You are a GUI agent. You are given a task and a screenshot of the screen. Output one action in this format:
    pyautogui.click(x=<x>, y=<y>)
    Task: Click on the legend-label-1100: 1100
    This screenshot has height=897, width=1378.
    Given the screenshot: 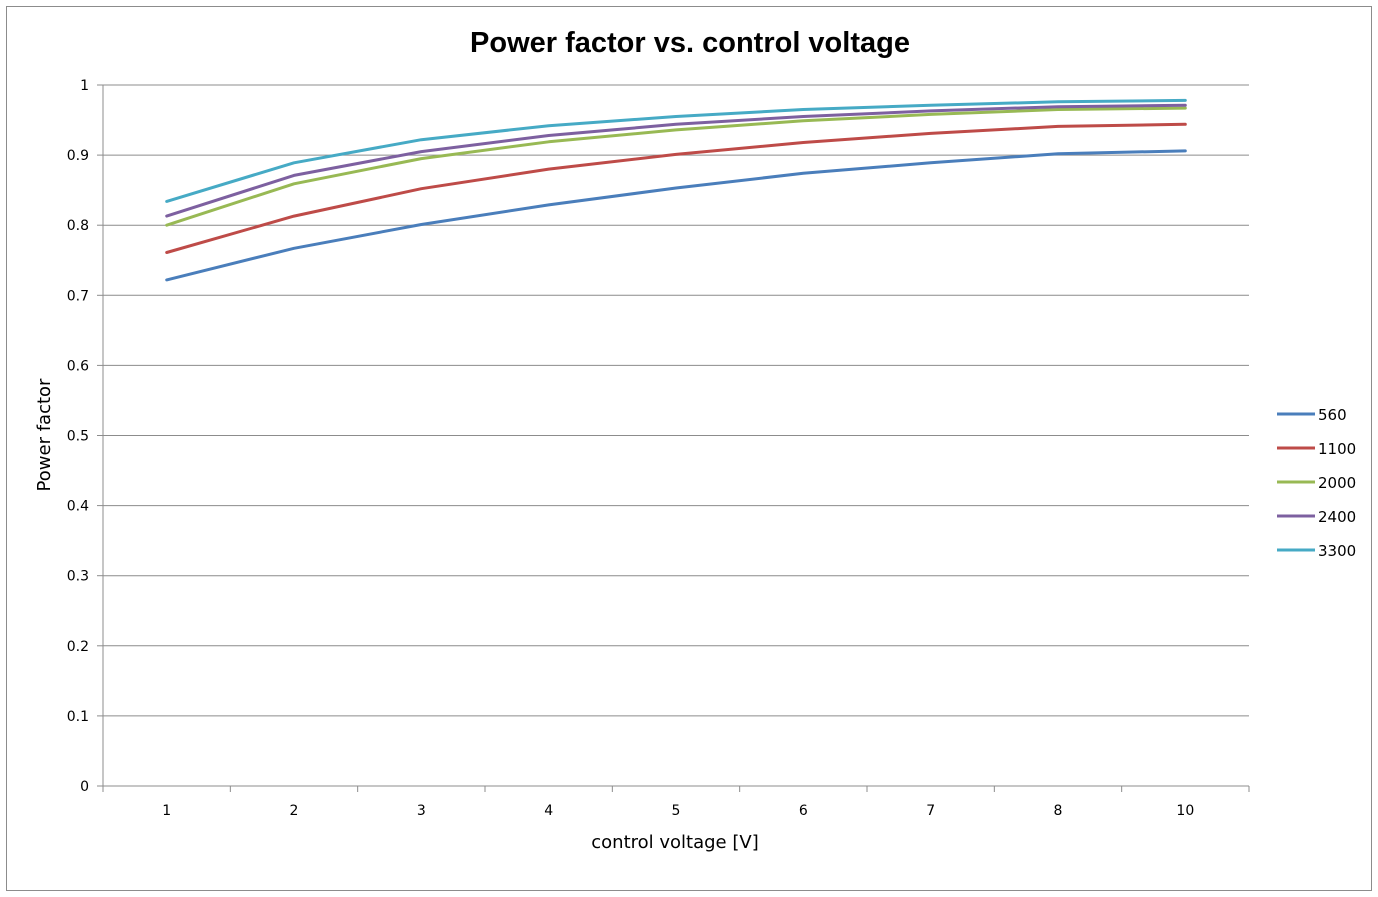 What is the action you would take?
    pyautogui.click(x=1337, y=449)
    